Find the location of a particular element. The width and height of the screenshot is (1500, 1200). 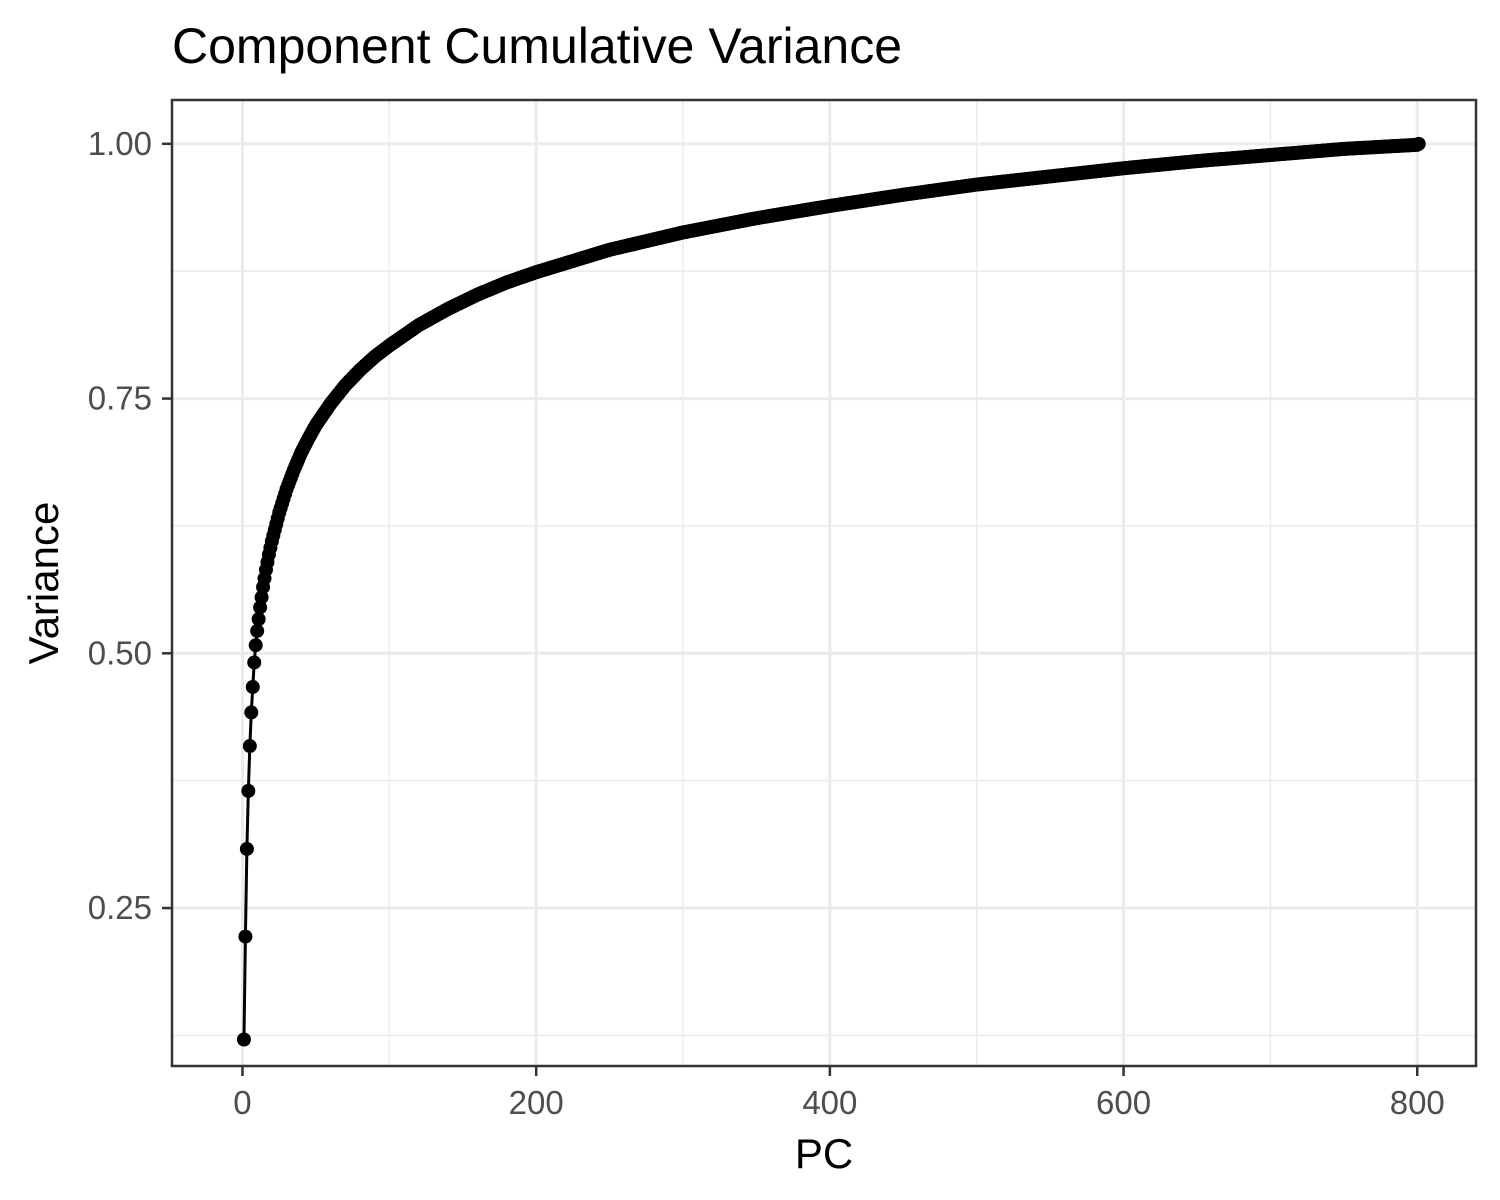

chart-title: Component Cumulative Variance is located at coordinates (537, 46).